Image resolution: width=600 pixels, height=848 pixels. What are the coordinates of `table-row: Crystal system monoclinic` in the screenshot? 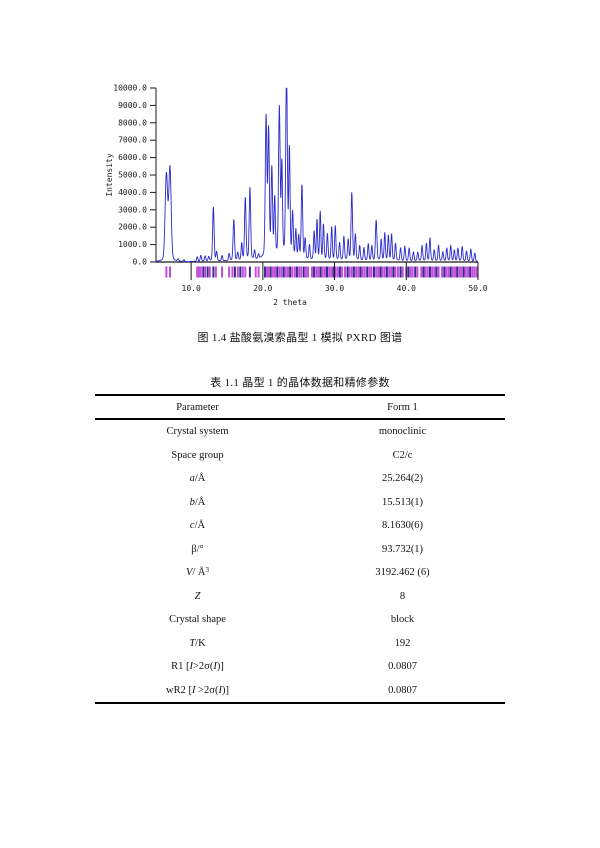 It's located at (300, 432).